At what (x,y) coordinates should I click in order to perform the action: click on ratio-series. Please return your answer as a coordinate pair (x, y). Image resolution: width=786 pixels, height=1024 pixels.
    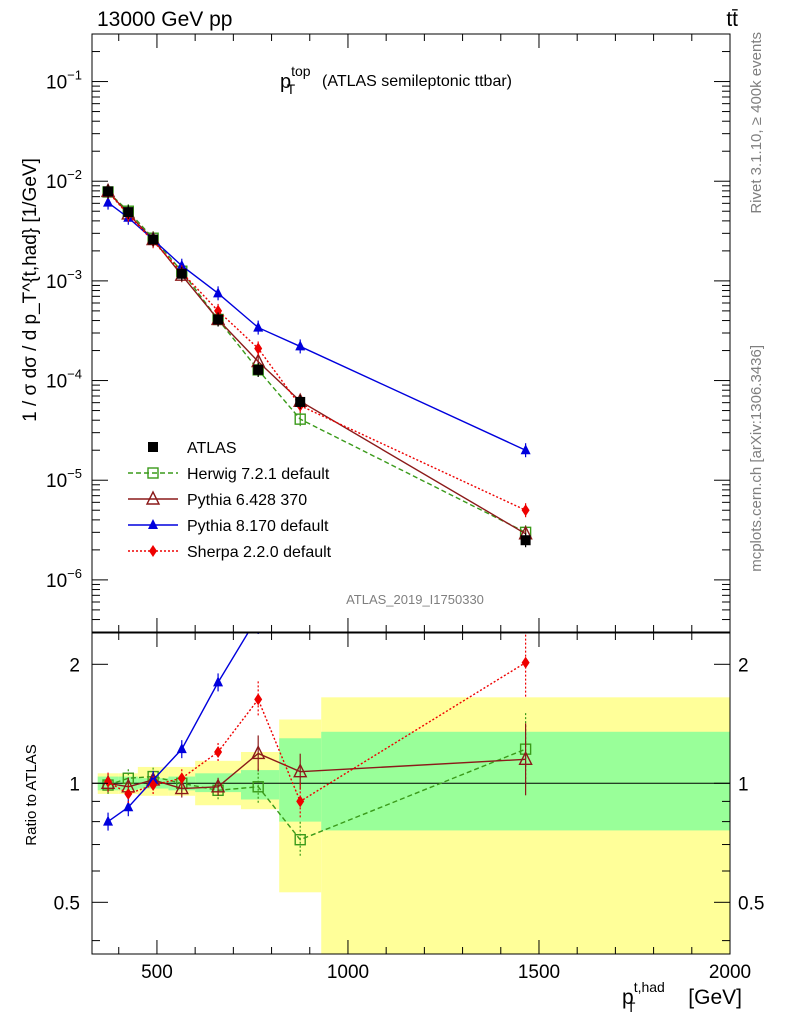
    Looking at the image, I should click on (316, 734).